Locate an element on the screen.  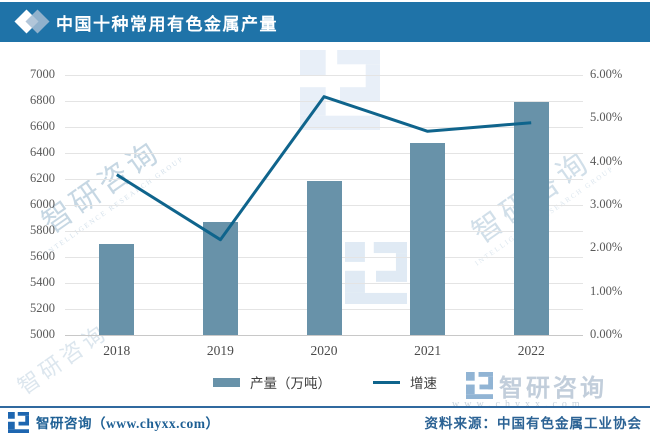
footer-brand-text: 智研咨询（www.chyxx.com） is located at coordinates (128, 423).